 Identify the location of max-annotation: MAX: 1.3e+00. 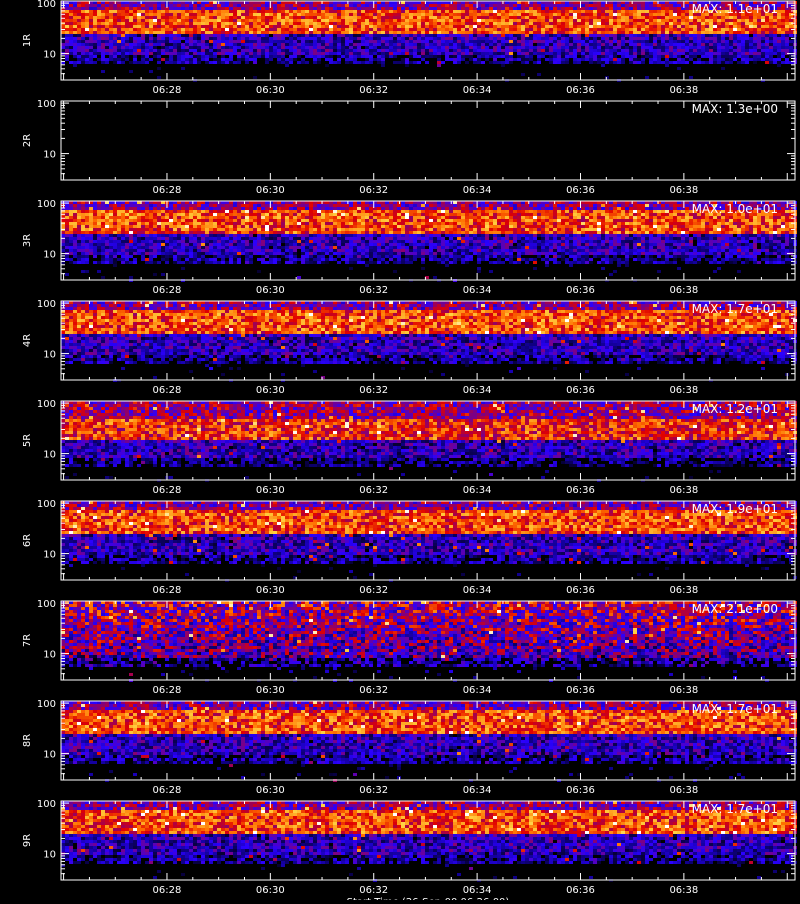
(735, 109).